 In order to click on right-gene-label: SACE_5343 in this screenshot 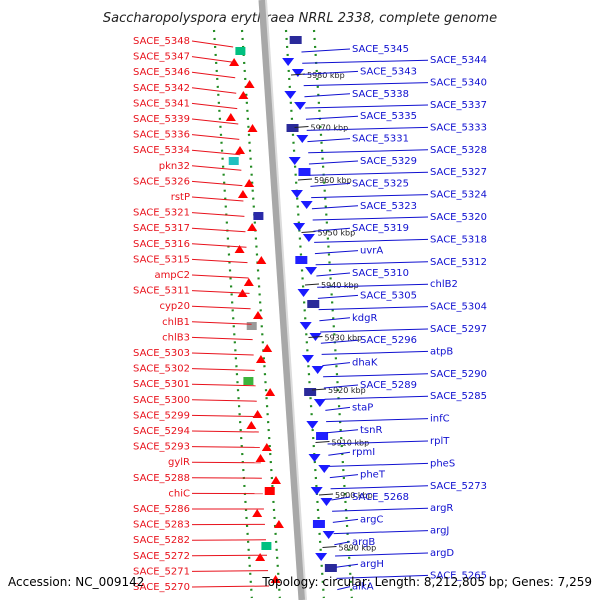, I will do `click(388, 71)`.